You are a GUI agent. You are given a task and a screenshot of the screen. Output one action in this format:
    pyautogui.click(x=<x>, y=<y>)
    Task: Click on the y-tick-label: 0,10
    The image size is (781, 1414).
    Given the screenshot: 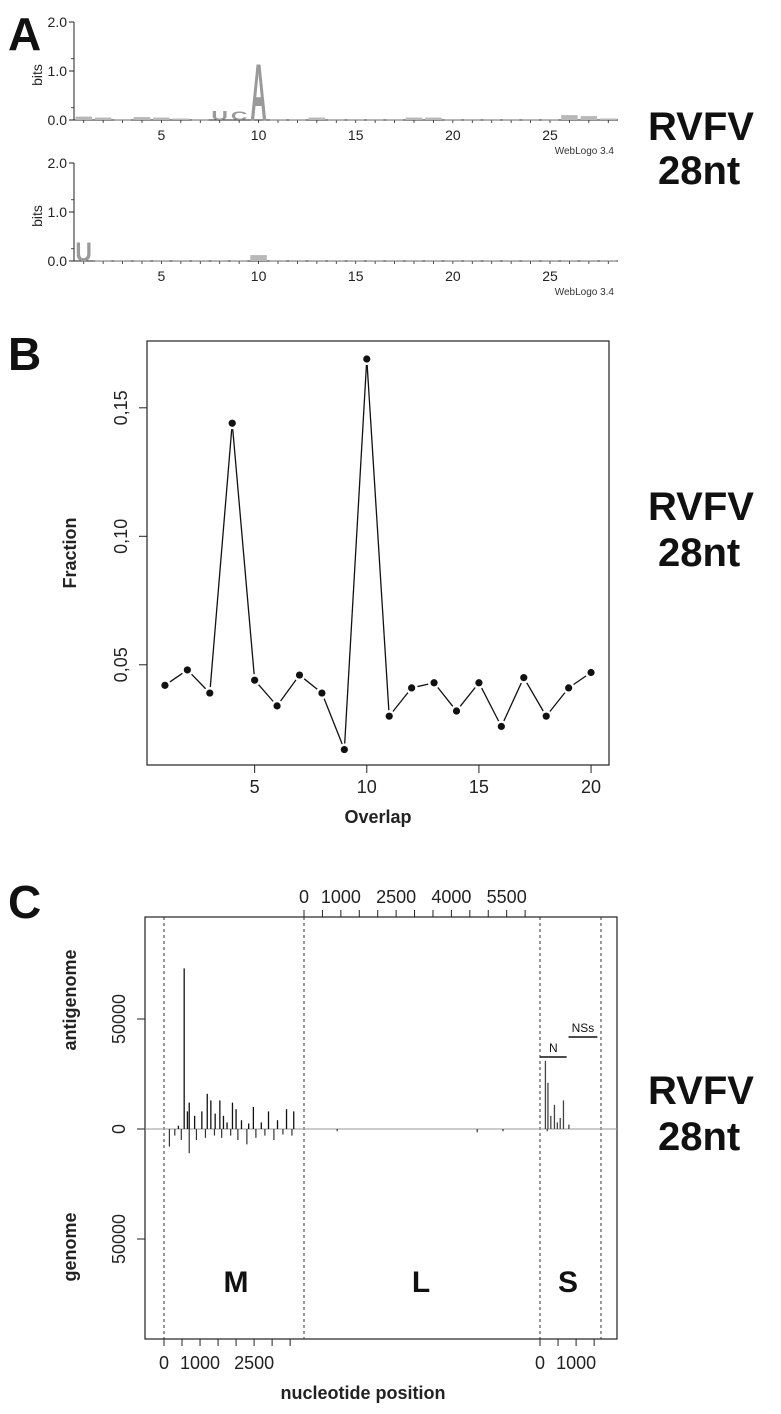 What is the action you would take?
    pyautogui.click(x=121, y=536)
    